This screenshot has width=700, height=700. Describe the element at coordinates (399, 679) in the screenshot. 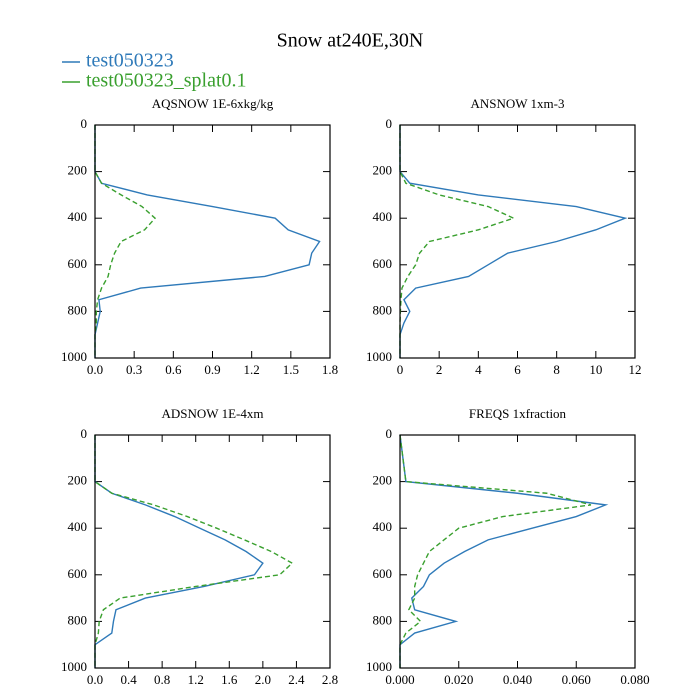

I see `x-tick-label: 0.000` at that location.